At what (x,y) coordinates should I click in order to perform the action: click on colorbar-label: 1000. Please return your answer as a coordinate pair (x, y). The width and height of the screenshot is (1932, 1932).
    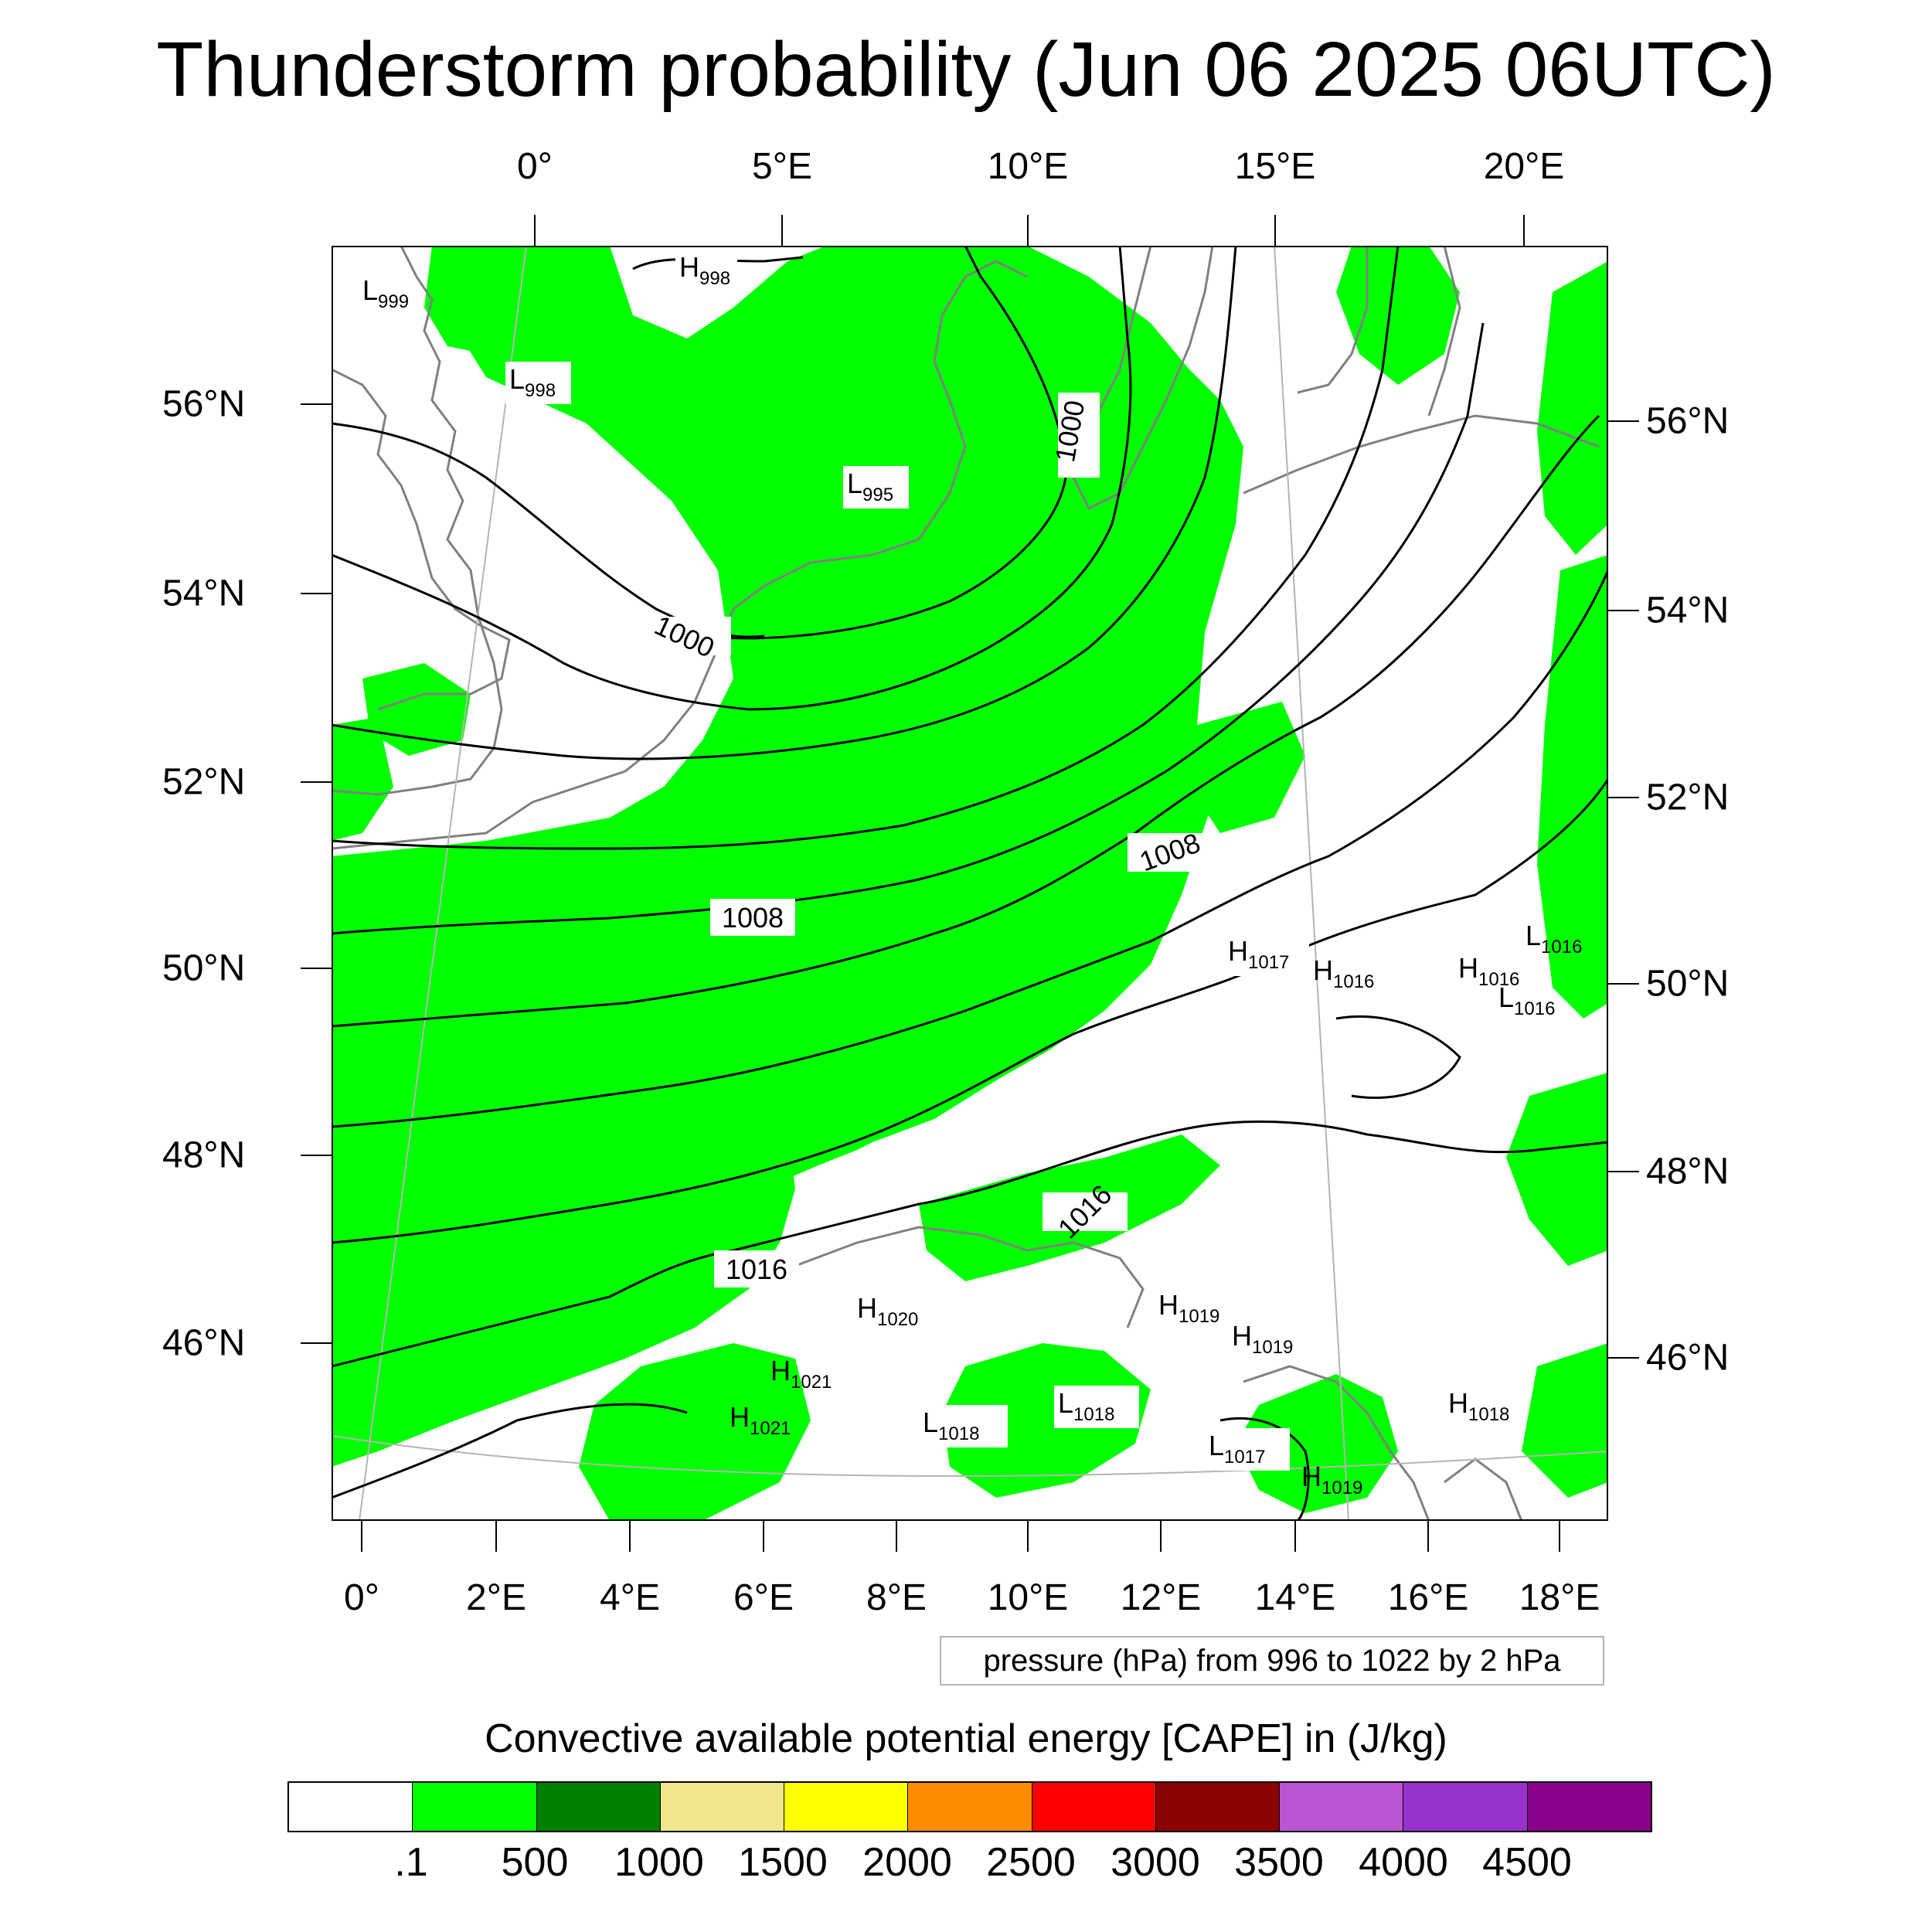
    Looking at the image, I should click on (659, 1863).